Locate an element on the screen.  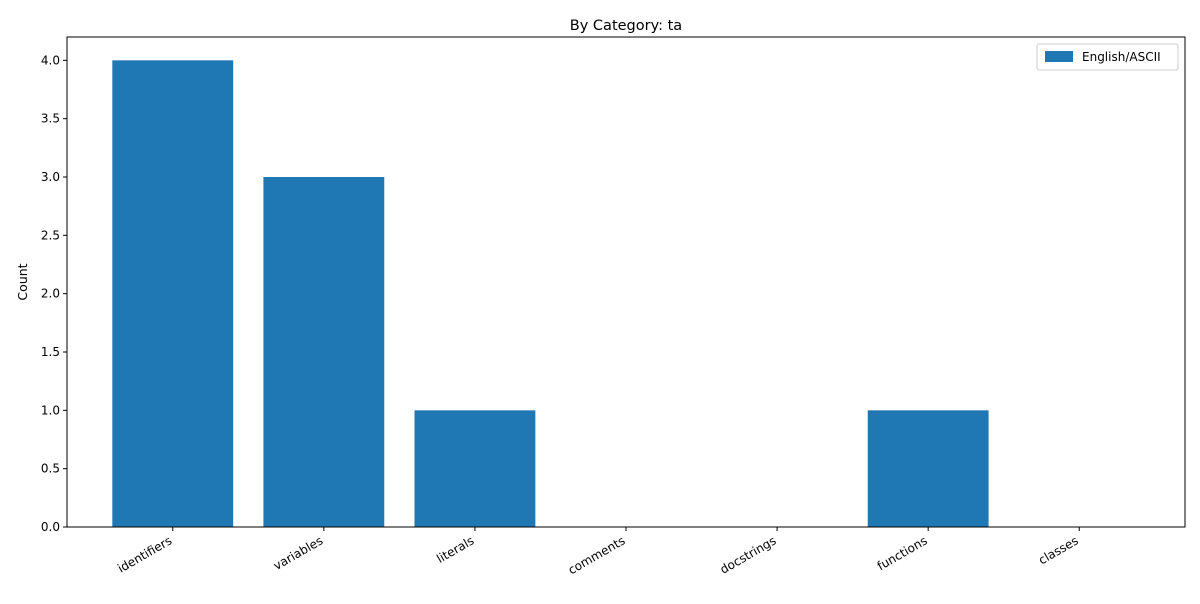
y-tick-label: 1.0 is located at coordinates (50, 410).